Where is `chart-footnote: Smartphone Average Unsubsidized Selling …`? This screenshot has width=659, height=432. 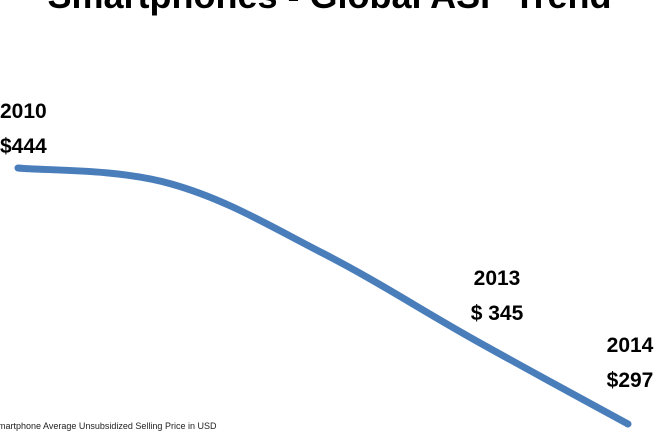 chart-footnote: Smartphone Average Unsubsidized Selling … is located at coordinates (108, 426).